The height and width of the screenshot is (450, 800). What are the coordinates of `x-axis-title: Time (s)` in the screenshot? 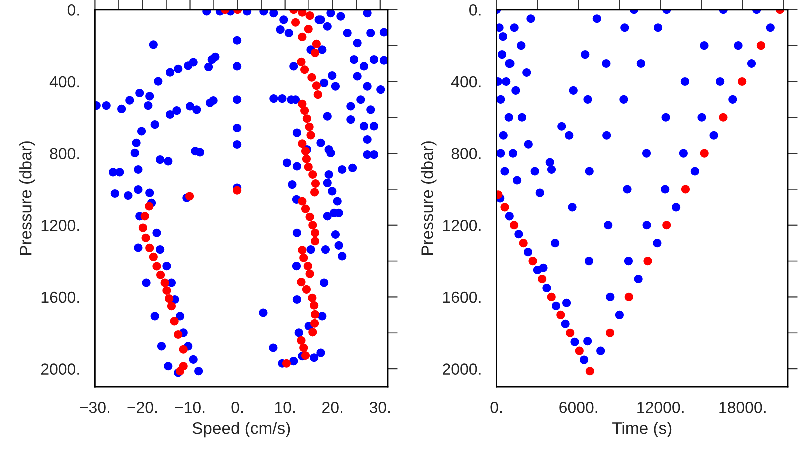 It's located at (642, 430).